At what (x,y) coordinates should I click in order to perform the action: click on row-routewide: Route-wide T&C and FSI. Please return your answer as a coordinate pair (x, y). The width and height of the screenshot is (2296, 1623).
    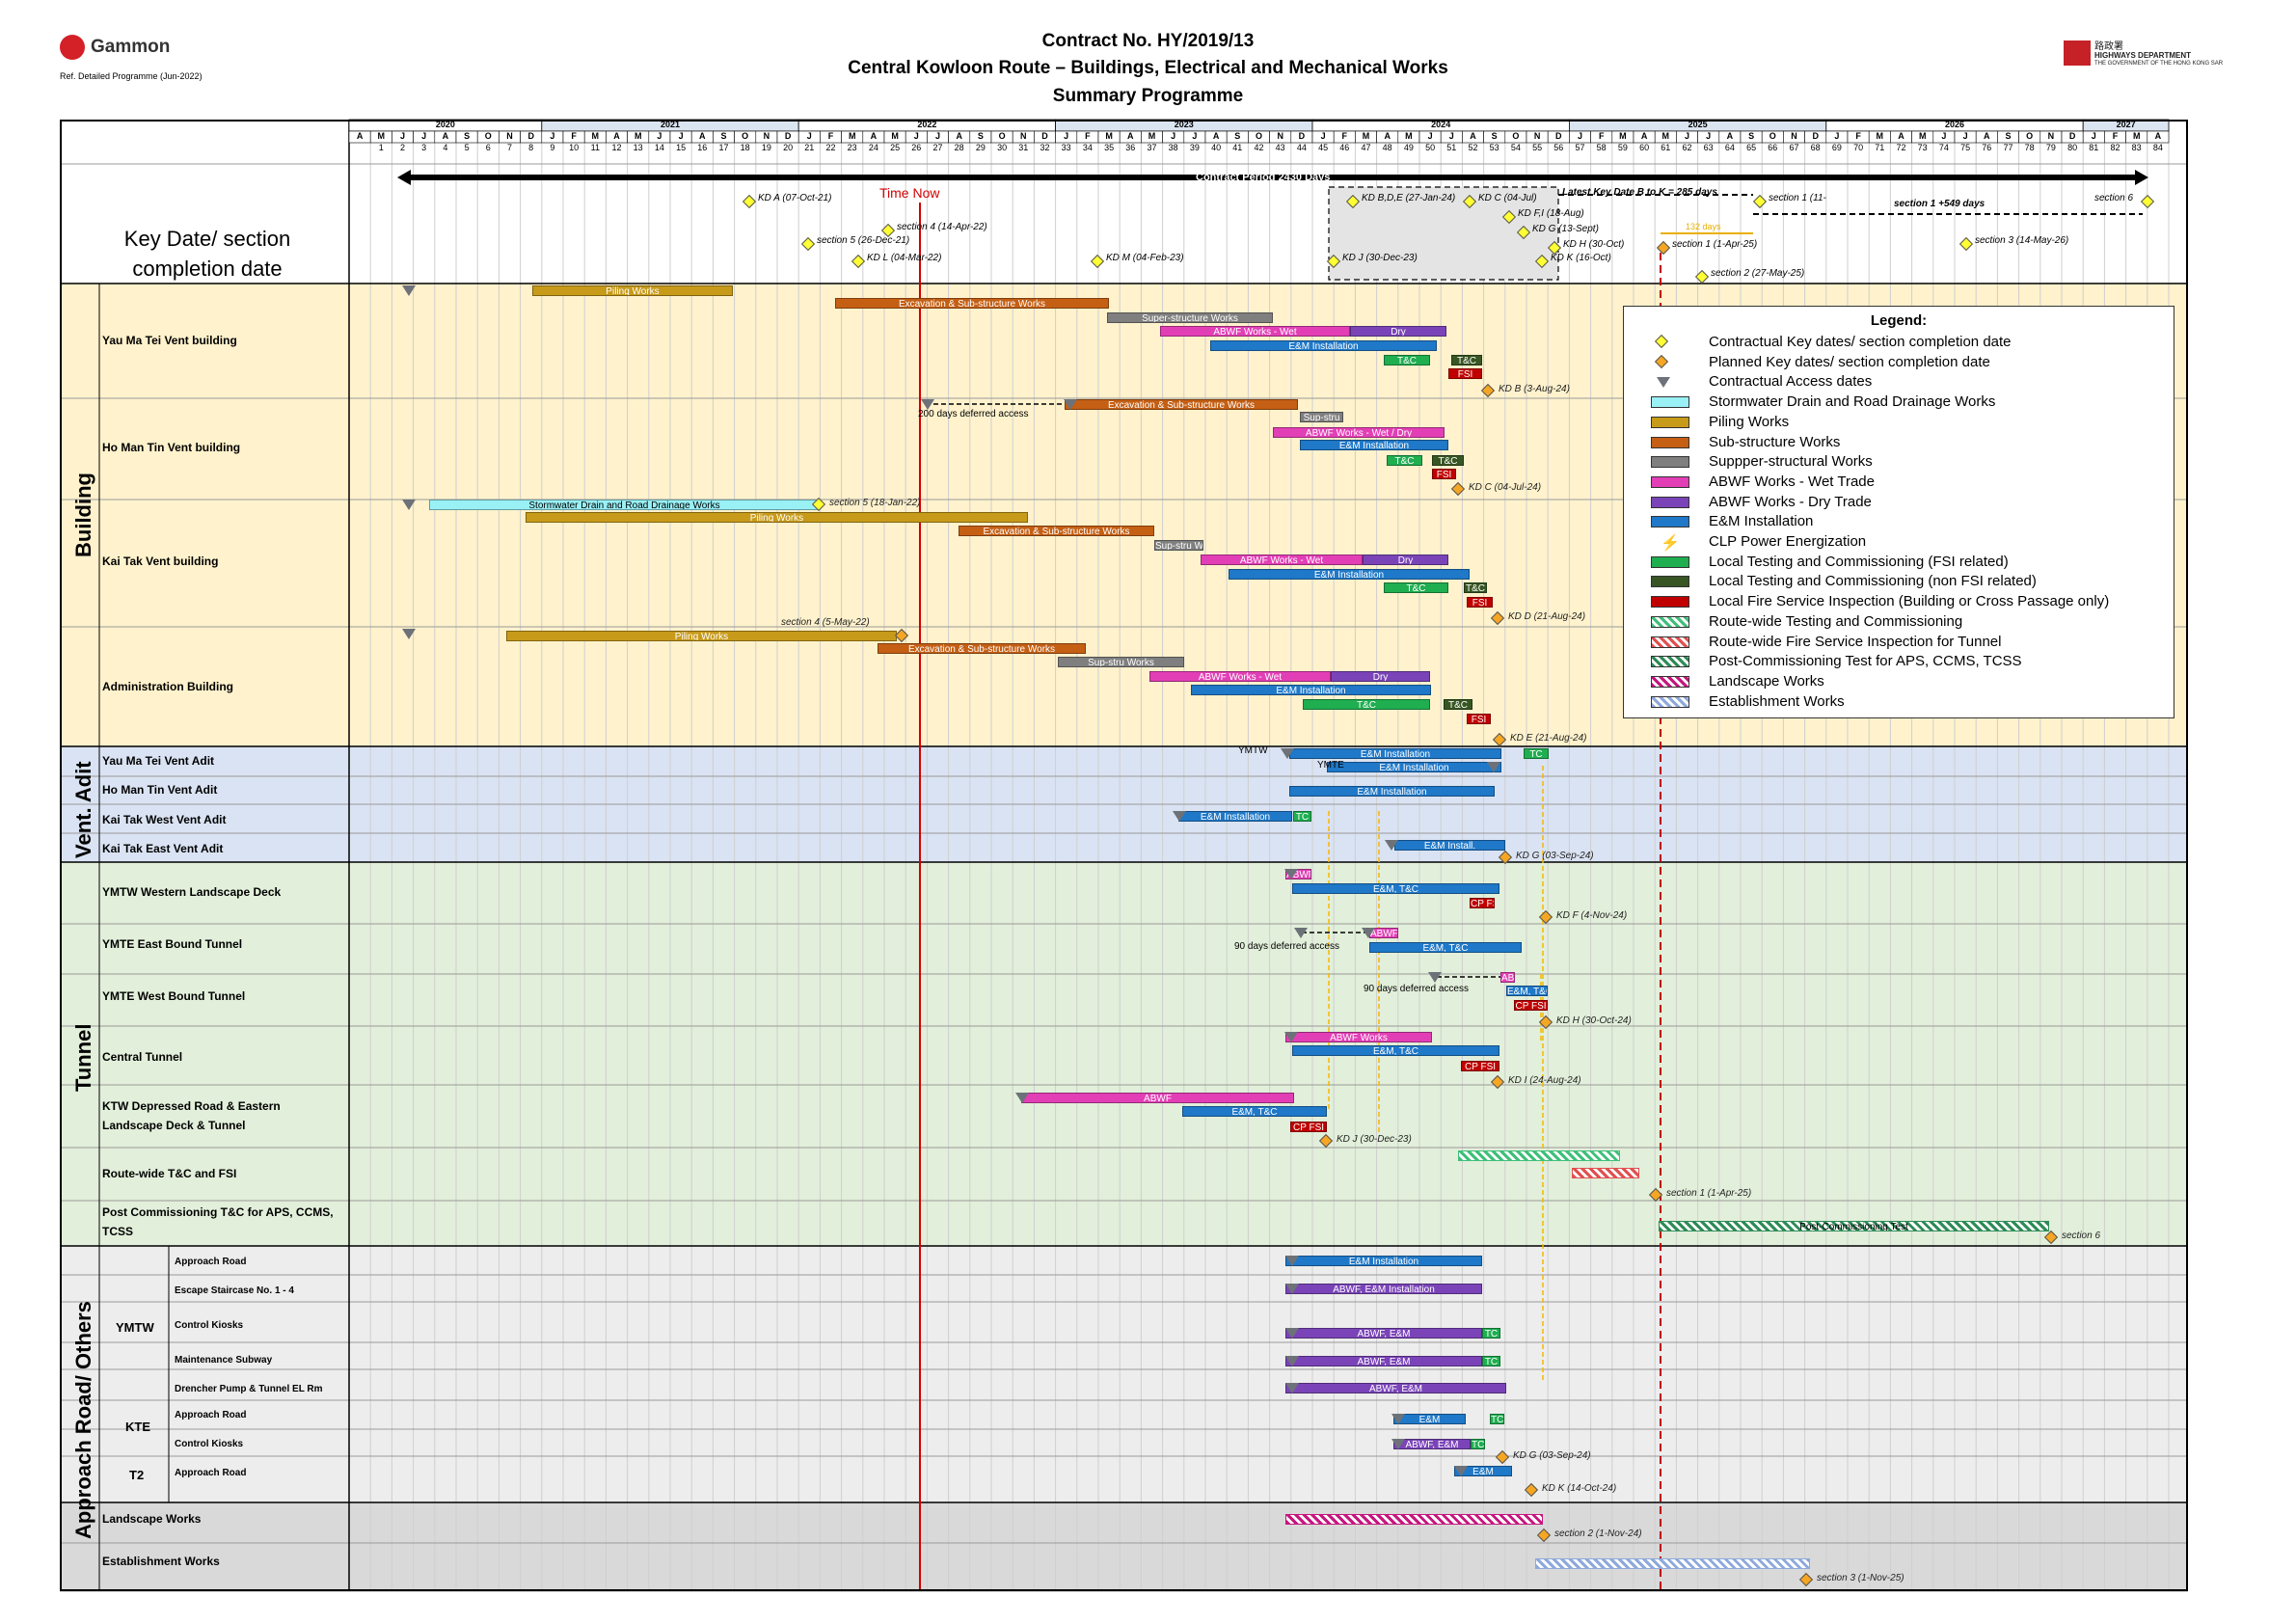
    Looking at the image, I should click on (169, 1173).